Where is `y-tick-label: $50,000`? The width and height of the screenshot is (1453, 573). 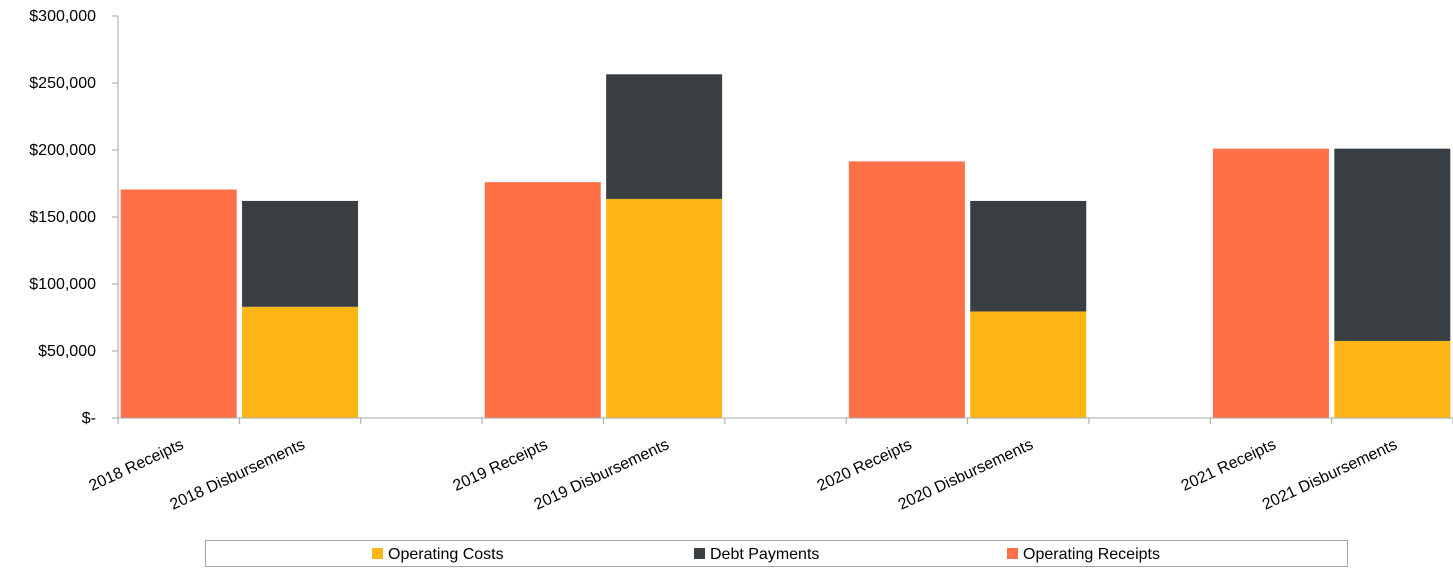 y-tick-label: $50,000 is located at coordinates (67, 351).